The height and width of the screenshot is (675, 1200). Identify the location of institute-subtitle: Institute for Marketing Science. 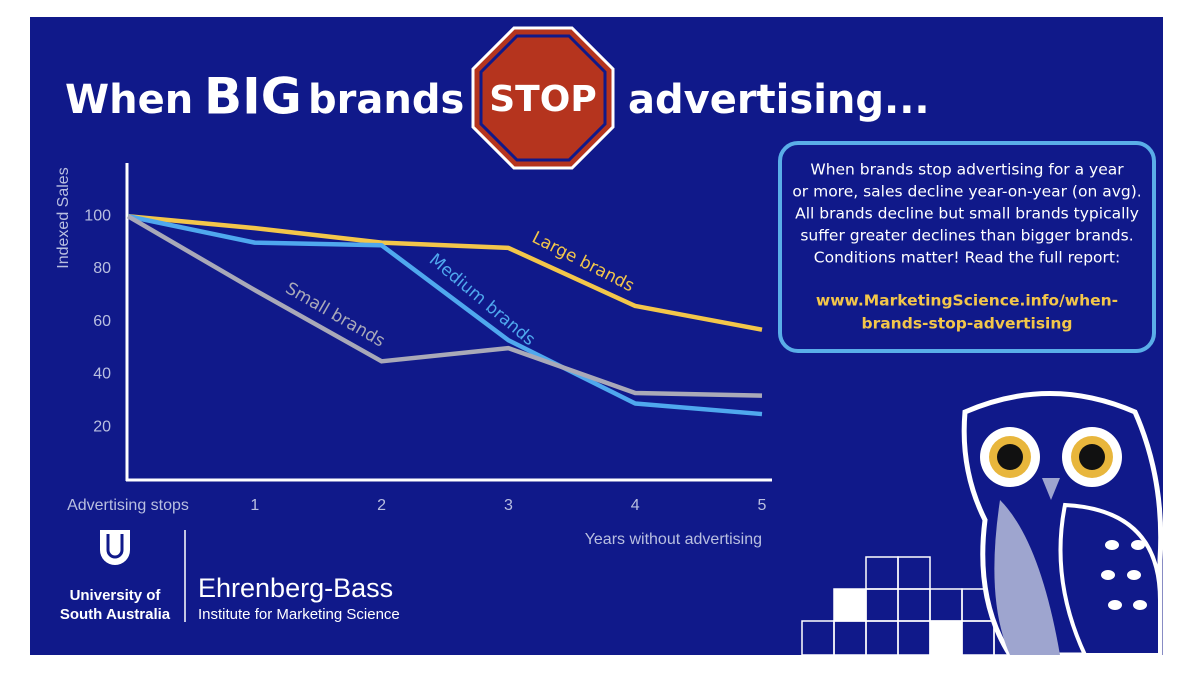
(299, 614).